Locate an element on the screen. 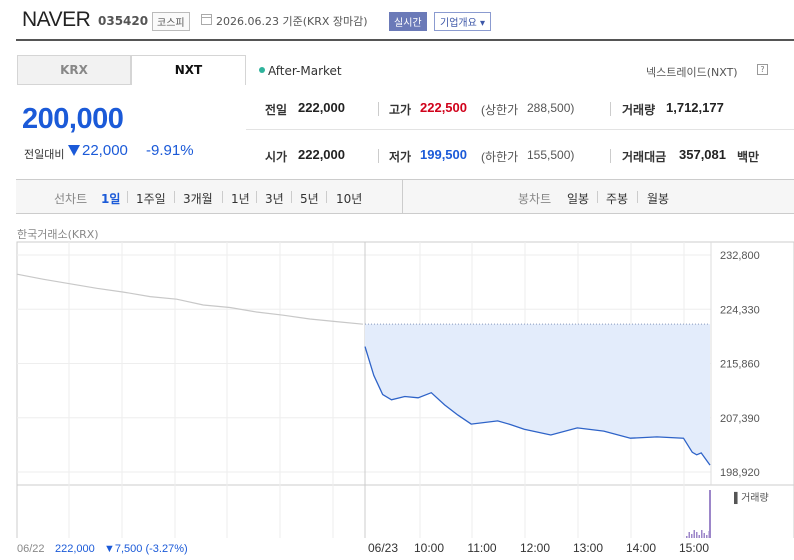 The image size is (794, 560). help-icon: ? is located at coordinates (762, 69).